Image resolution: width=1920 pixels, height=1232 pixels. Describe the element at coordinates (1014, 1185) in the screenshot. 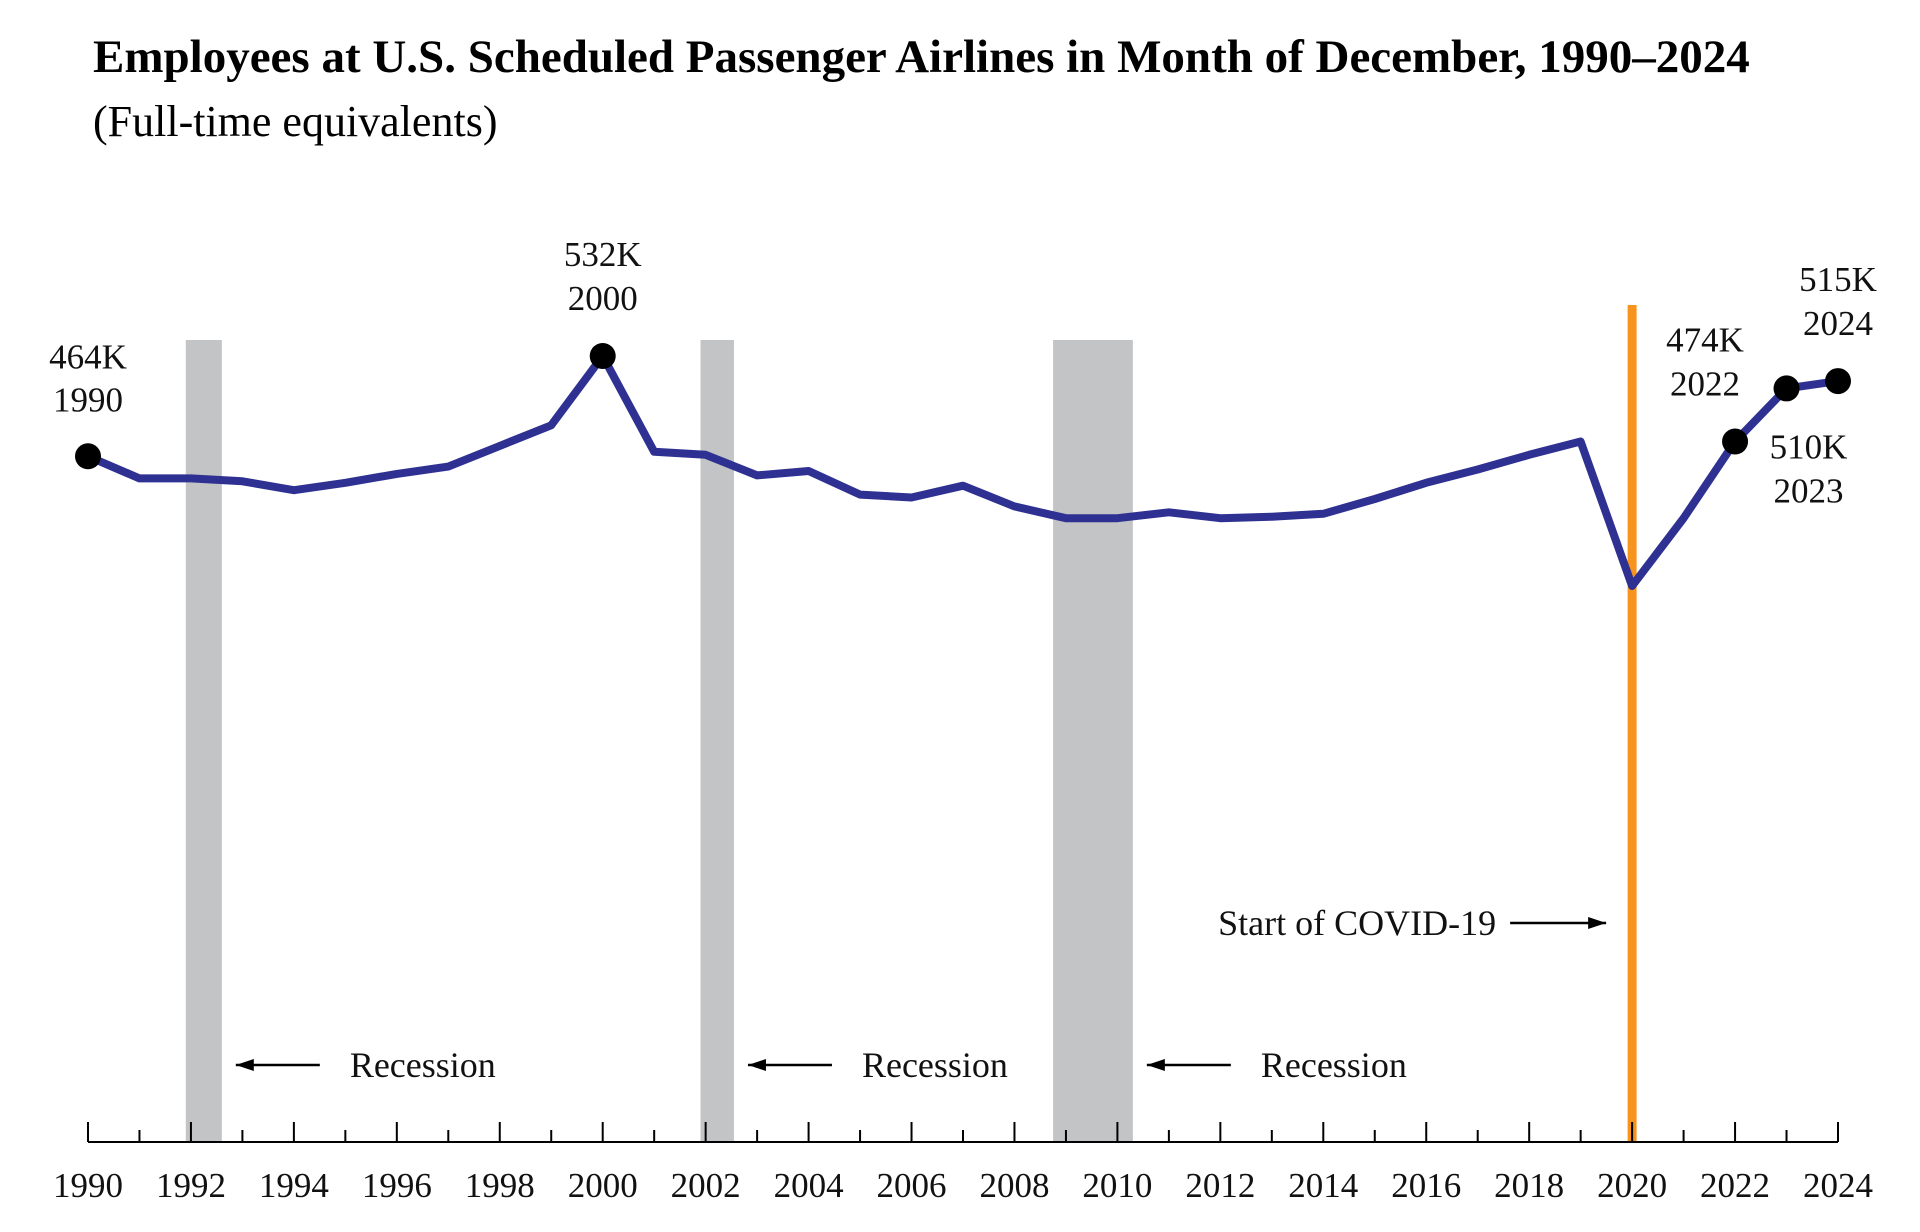

I see `x-tick-label: 2008` at that location.